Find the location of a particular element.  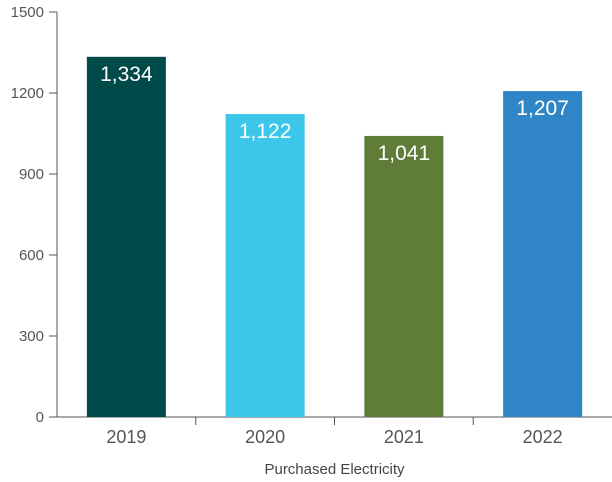

y-tick-label: 1500 is located at coordinates (27, 12).